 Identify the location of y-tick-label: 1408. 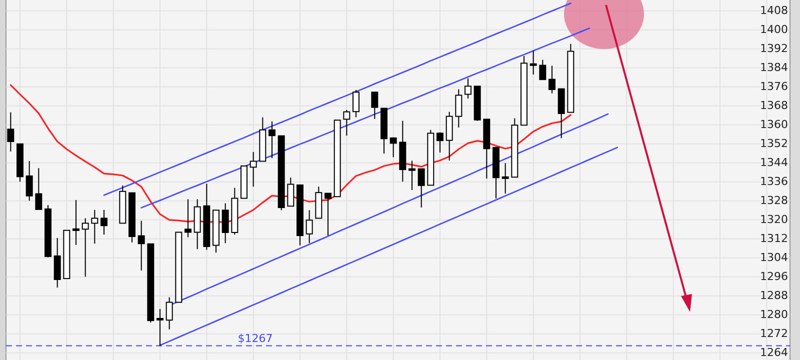
(774, 10).